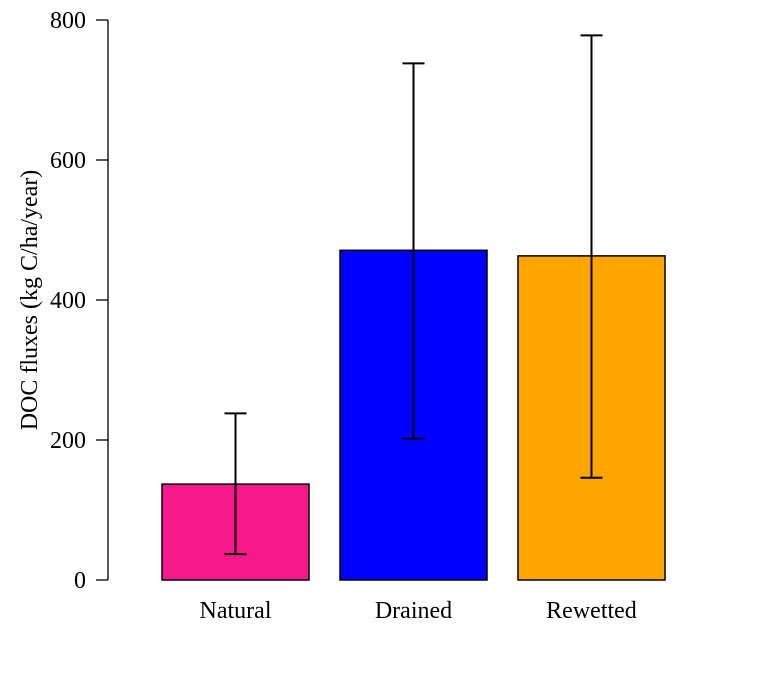  Describe the element at coordinates (80, 581) in the screenshot. I see `y-tick-label: 0` at that location.